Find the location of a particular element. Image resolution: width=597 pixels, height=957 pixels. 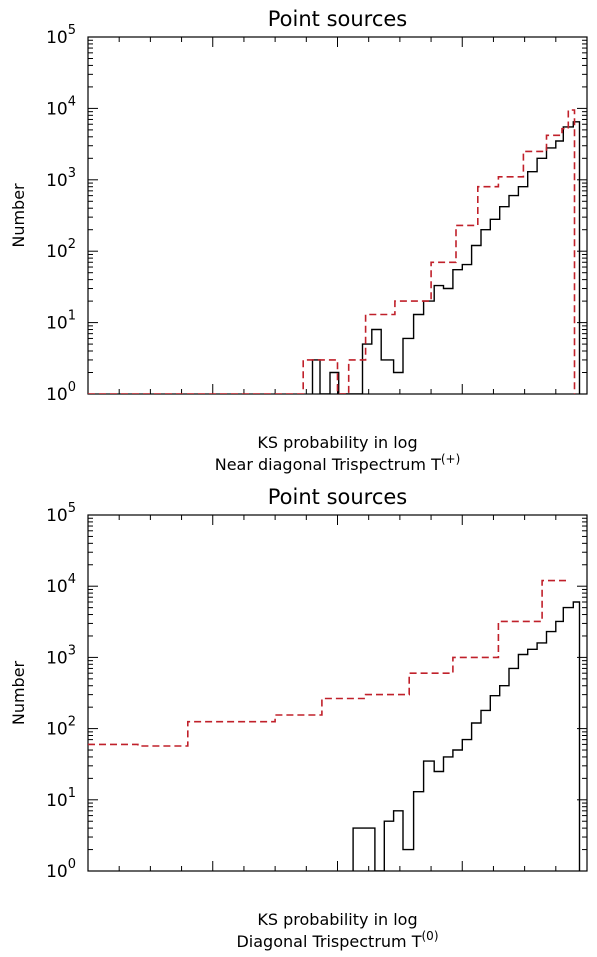

subtitle-main: Near diagonal Trispectrum T is located at coordinates (328, 464).